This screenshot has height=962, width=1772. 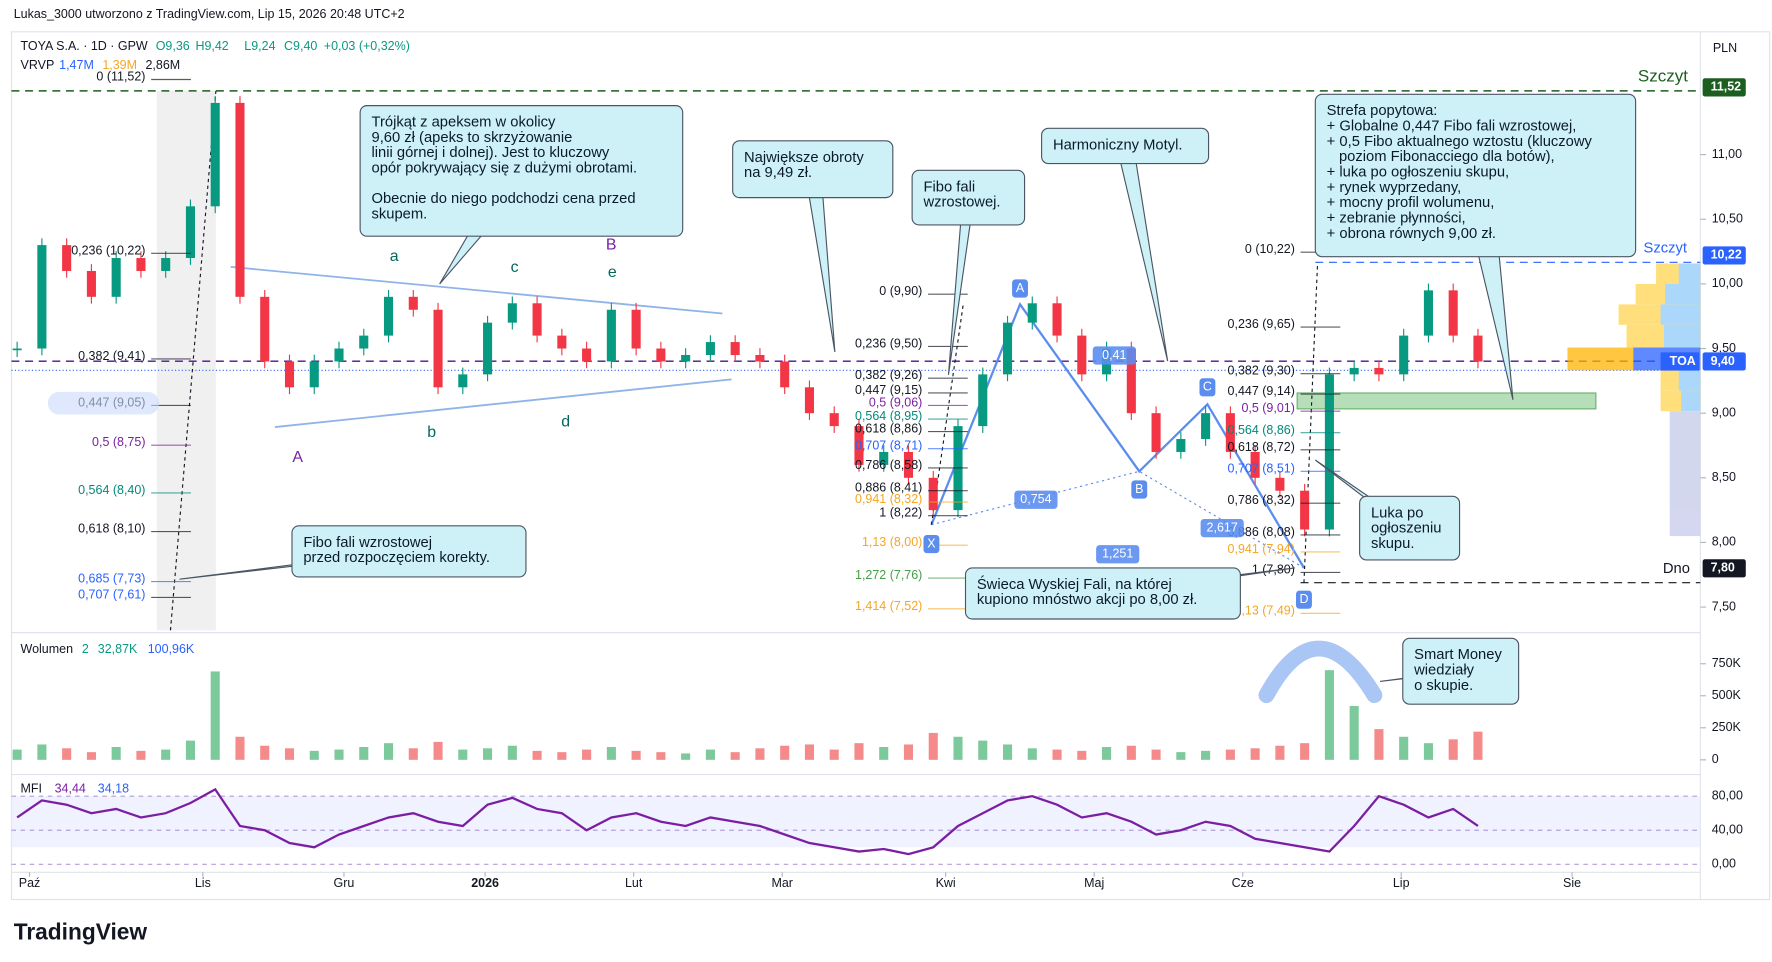 I want to click on fib-label: 0,5 (9,06), so click(x=895, y=402).